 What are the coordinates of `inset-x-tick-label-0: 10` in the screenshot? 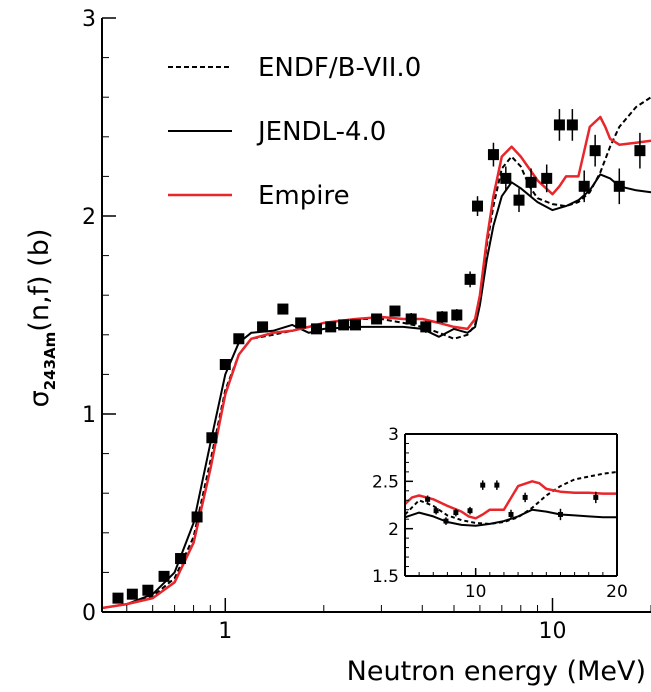 It's located at (476, 592).